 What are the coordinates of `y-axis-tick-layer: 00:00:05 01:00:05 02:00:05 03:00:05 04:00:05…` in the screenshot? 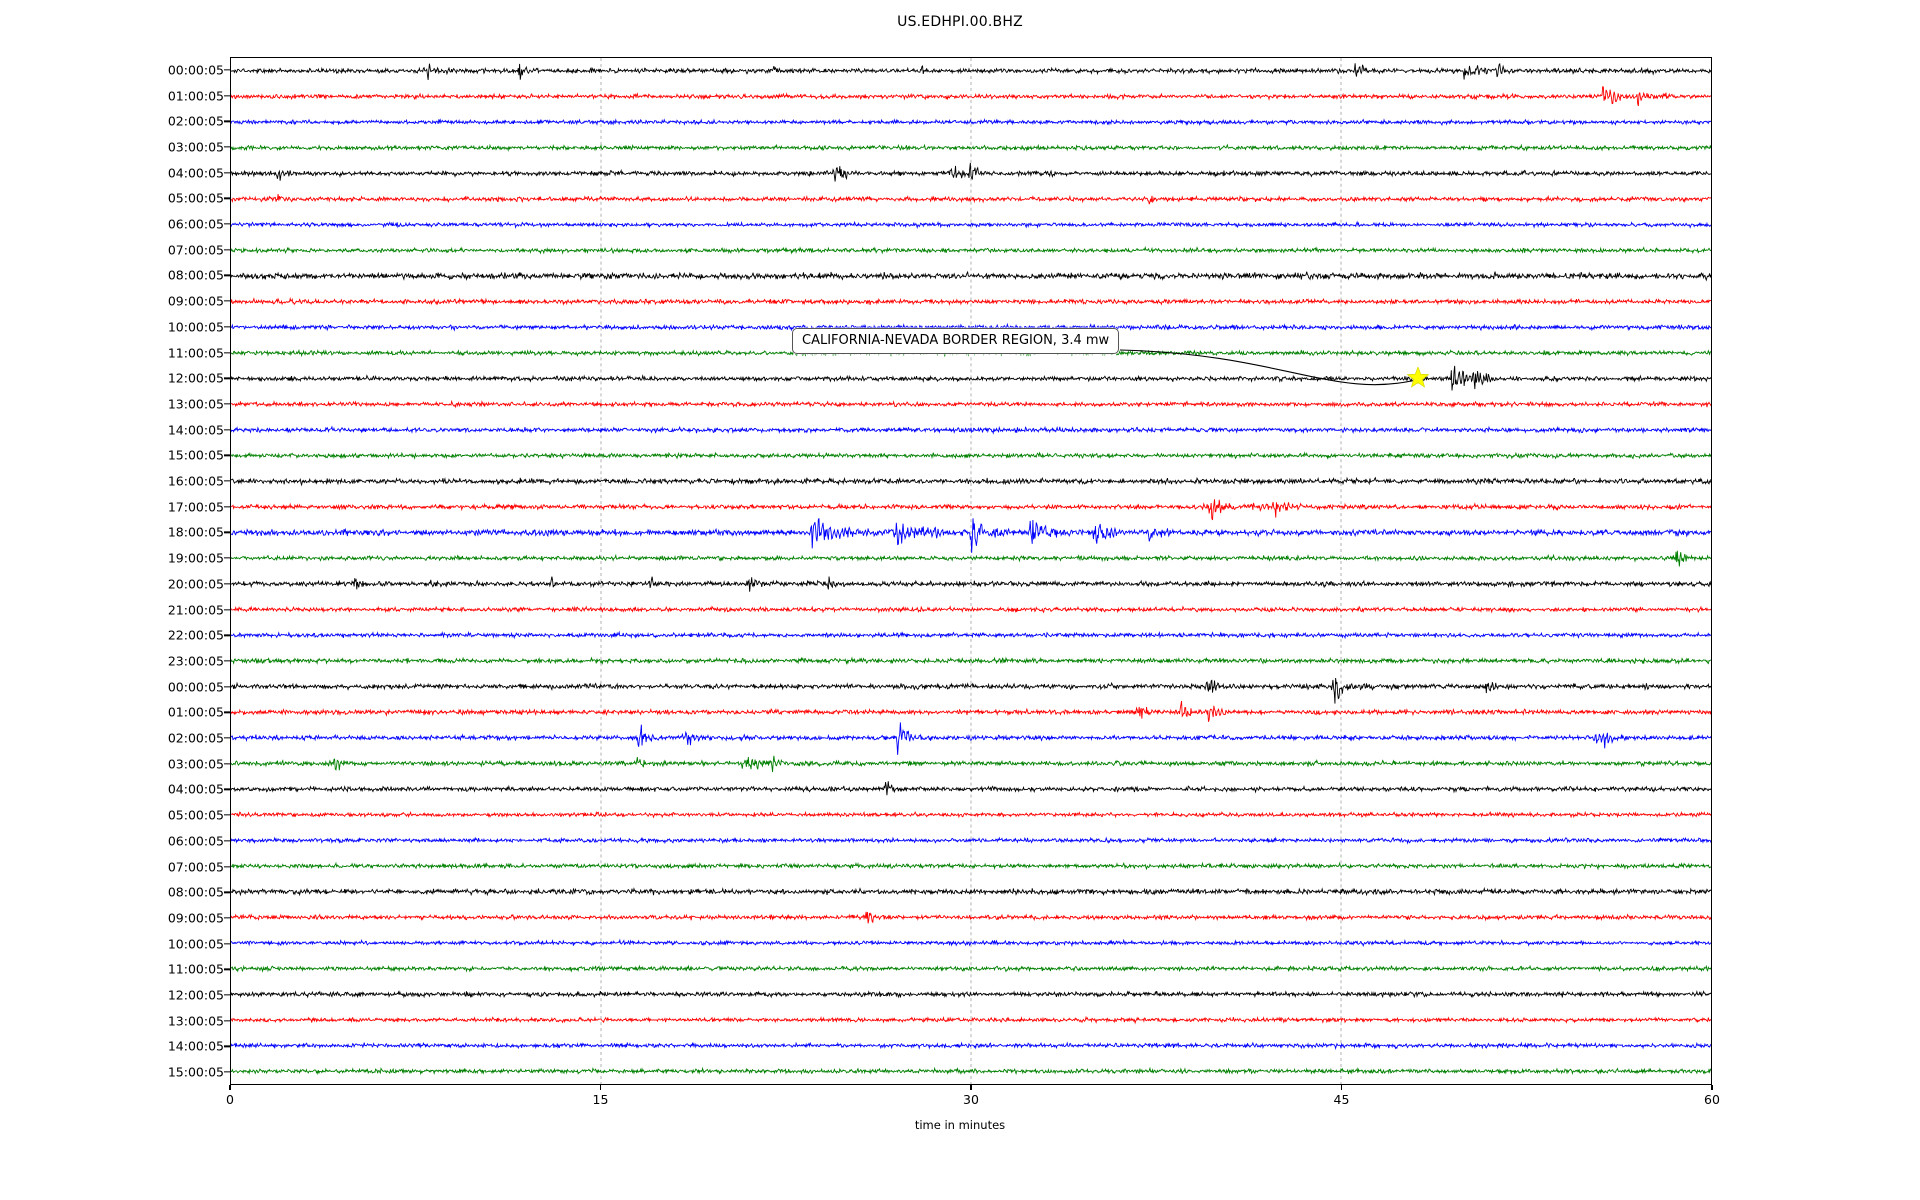 It's located at (115, 600).